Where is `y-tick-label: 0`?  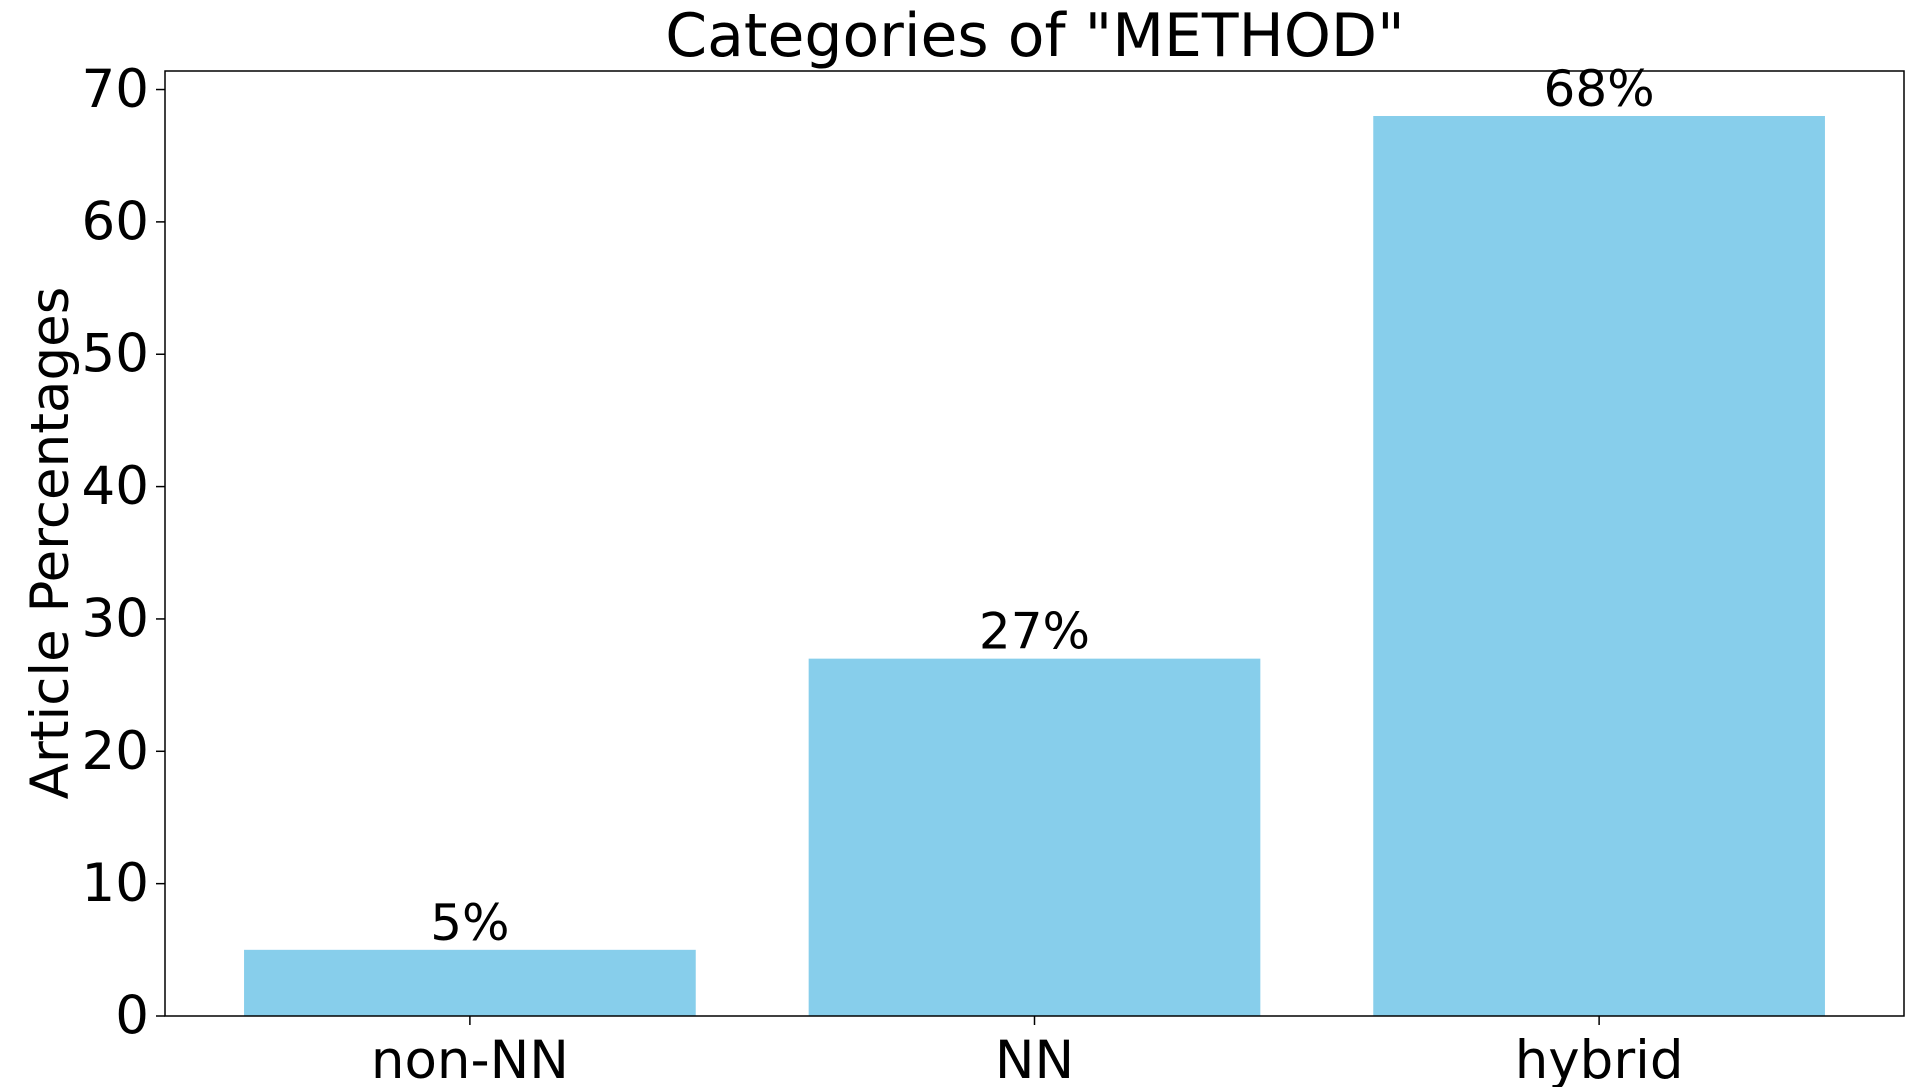
y-tick-label: 0 is located at coordinates (132, 1016).